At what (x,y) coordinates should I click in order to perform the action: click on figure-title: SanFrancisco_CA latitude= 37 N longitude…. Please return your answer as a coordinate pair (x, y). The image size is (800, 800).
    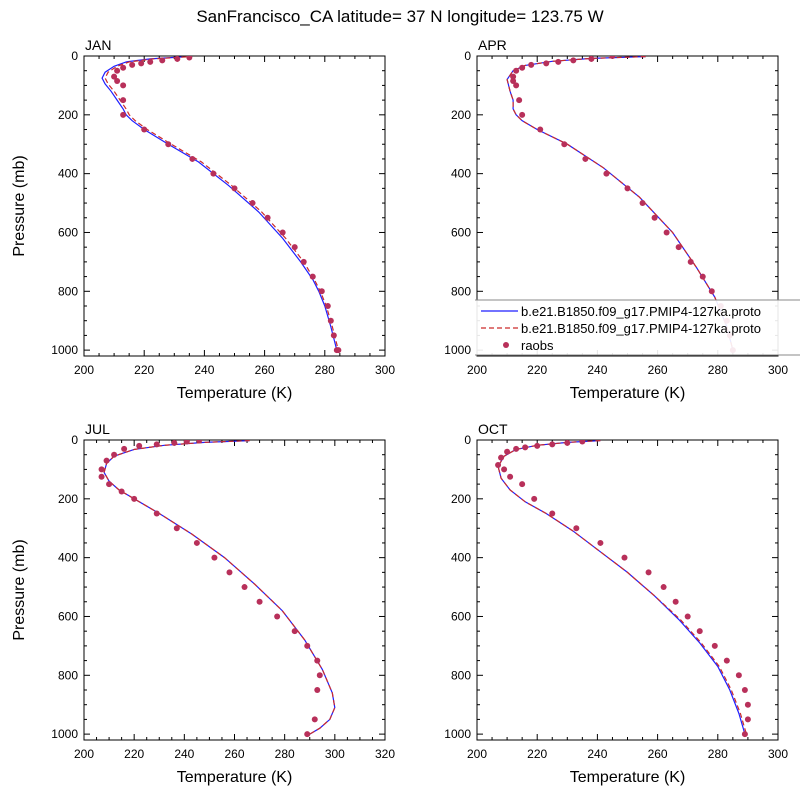
    Looking at the image, I should click on (399, 16).